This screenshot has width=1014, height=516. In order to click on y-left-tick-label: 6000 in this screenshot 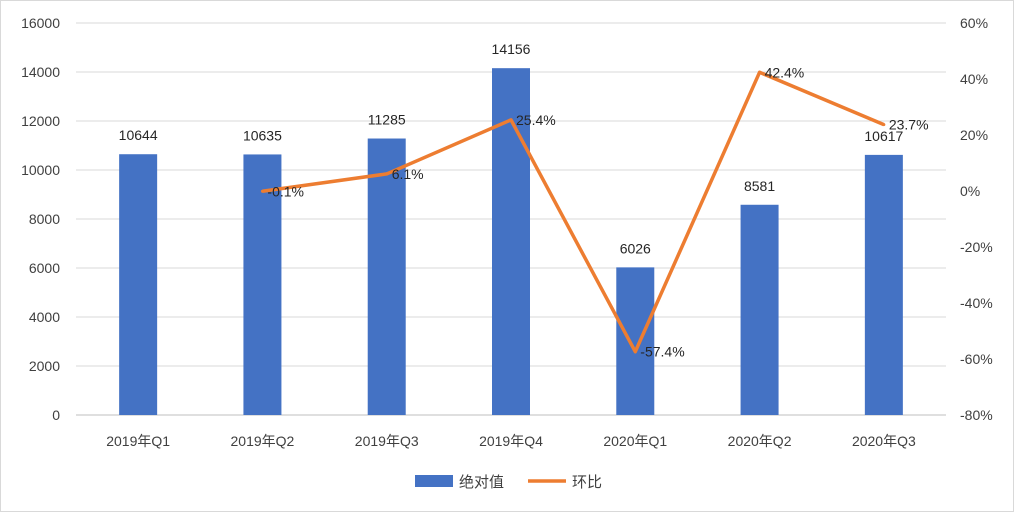, I will do `click(44, 268)`.